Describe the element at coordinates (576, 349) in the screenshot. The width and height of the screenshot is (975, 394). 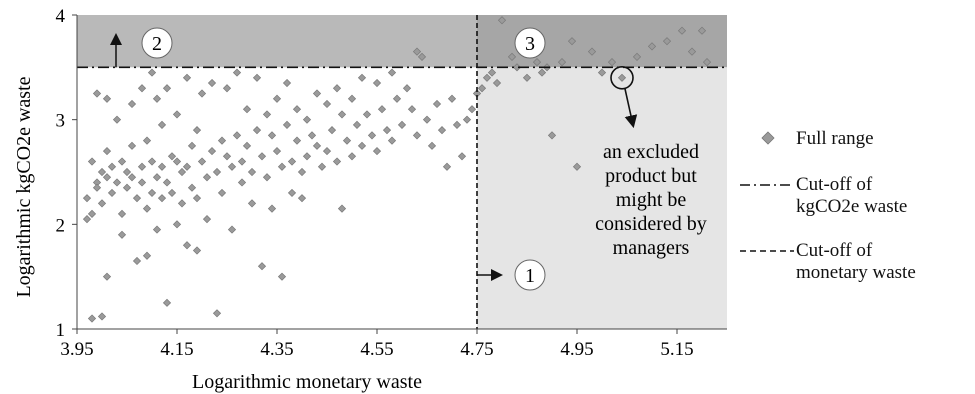
I see `x-tick-label: 4.95` at that location.